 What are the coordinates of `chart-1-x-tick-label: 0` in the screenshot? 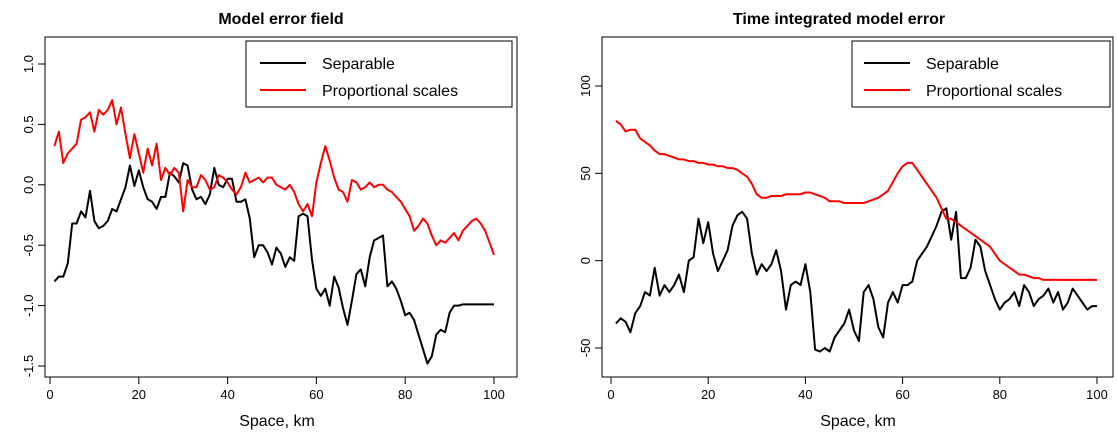 It's located at (49, 394).